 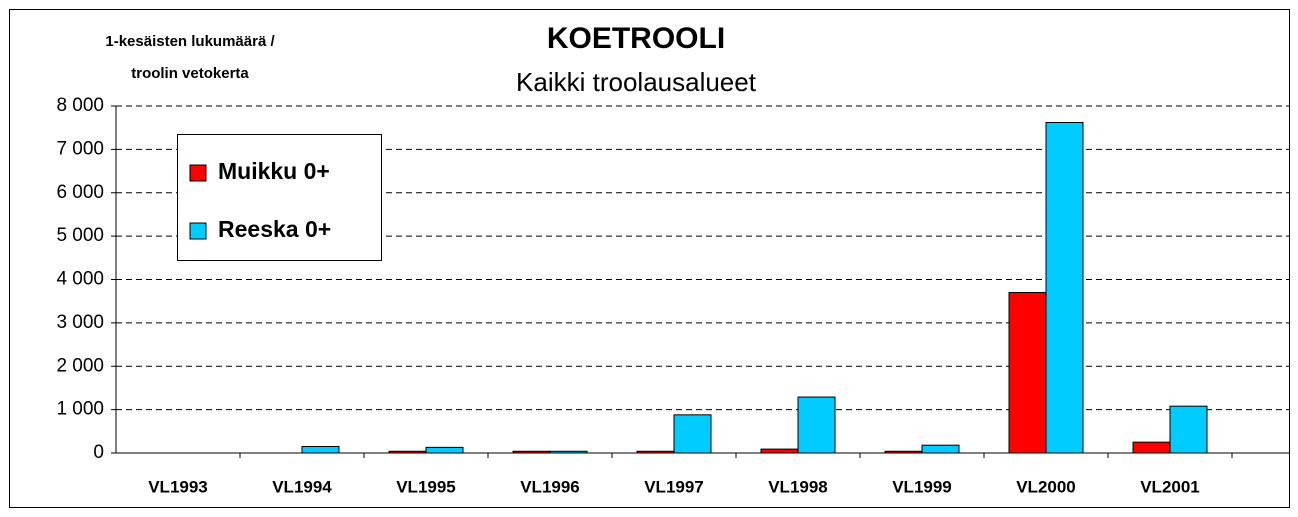 What do you see at coordinates (1046, 486) in the screenshot?
I see `x-tick-label: VL2000` at bounding box center [1046, 486].